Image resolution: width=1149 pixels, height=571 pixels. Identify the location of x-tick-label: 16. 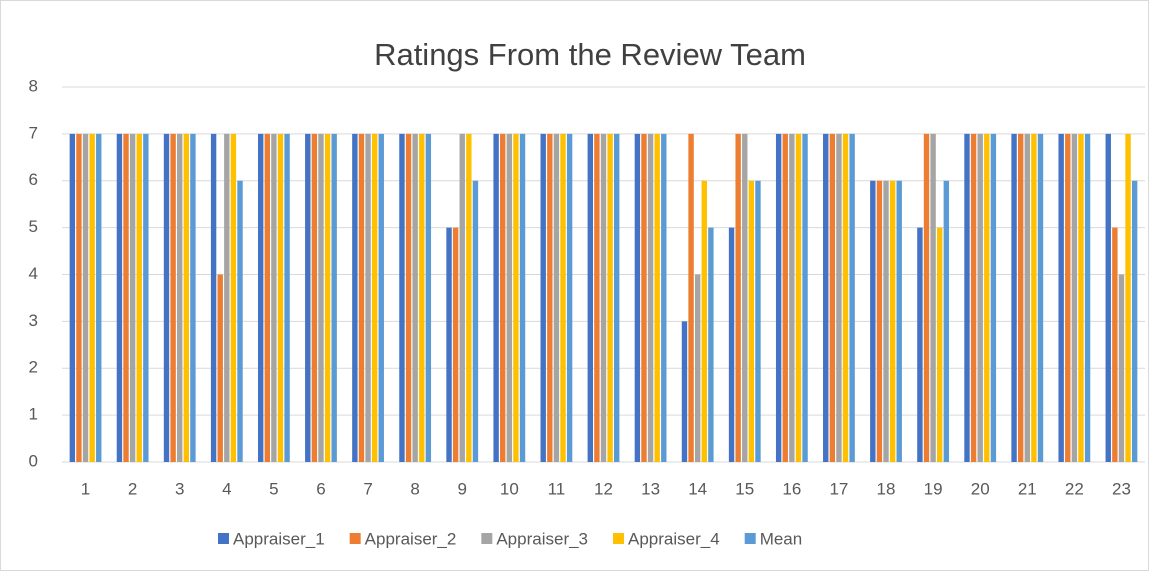
(791, 488).